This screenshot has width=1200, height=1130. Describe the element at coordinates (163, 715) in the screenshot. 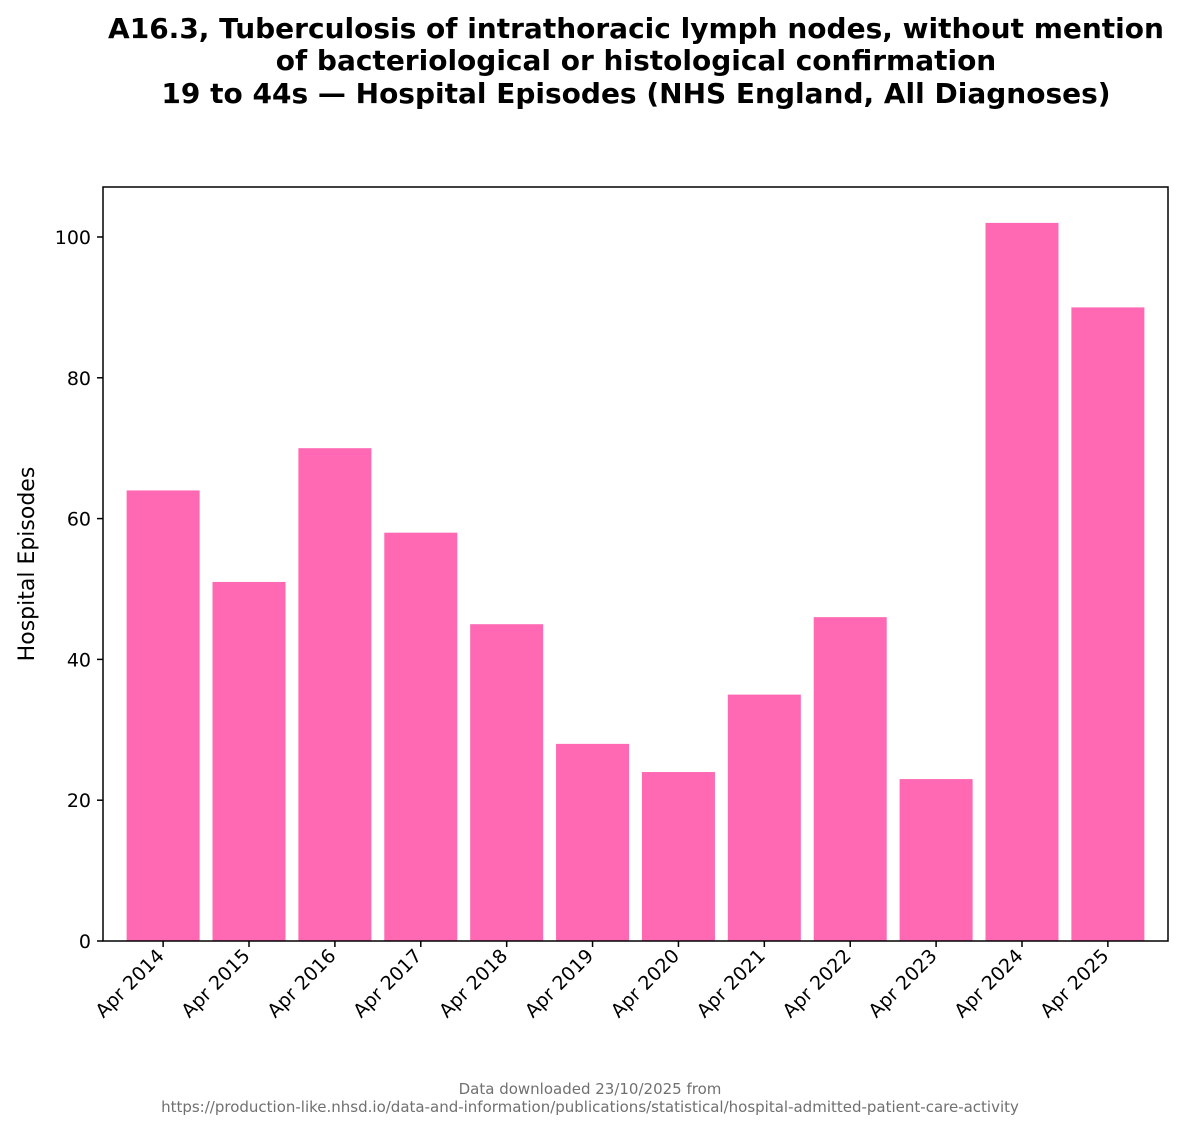

I see `bar-apr-2014` at that location.